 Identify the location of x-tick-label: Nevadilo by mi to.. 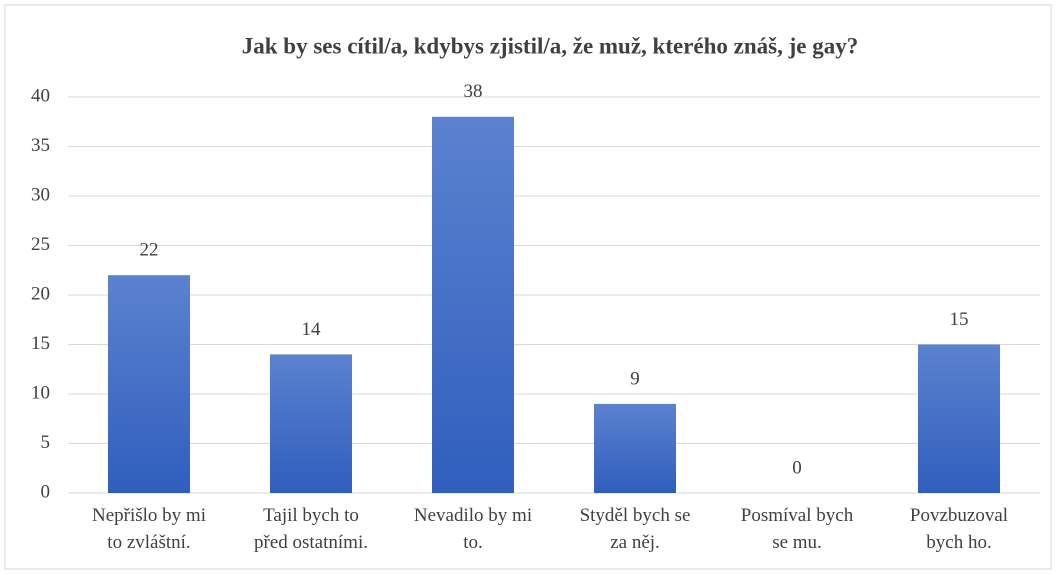
(473, 529).